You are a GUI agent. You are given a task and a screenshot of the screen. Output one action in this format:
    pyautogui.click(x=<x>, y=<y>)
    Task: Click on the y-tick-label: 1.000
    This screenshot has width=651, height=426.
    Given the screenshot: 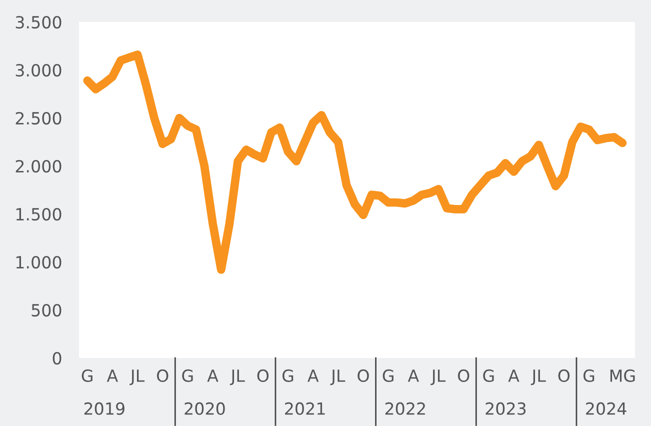 What is the action you would take?
    pyautogui.click(x=39, y=262)
    